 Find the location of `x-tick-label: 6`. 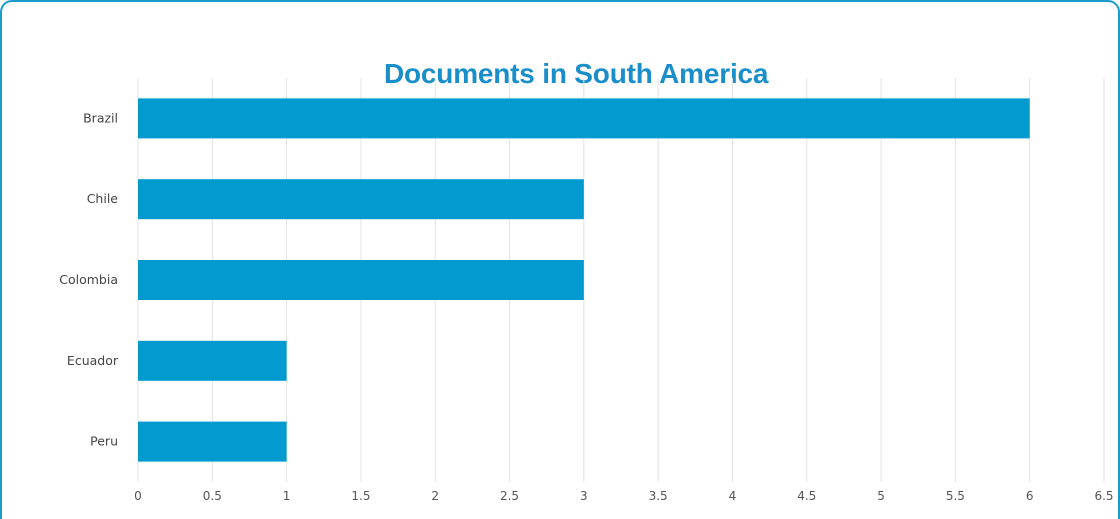

x-tick-label: 6 is located at coordinates (1030, 496).